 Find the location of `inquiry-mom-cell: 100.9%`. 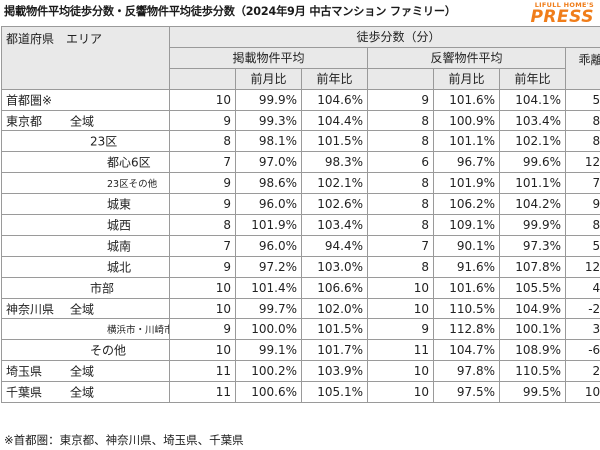

inquiry-mom-cell: 100.9% is located at coordinates (466, 120).